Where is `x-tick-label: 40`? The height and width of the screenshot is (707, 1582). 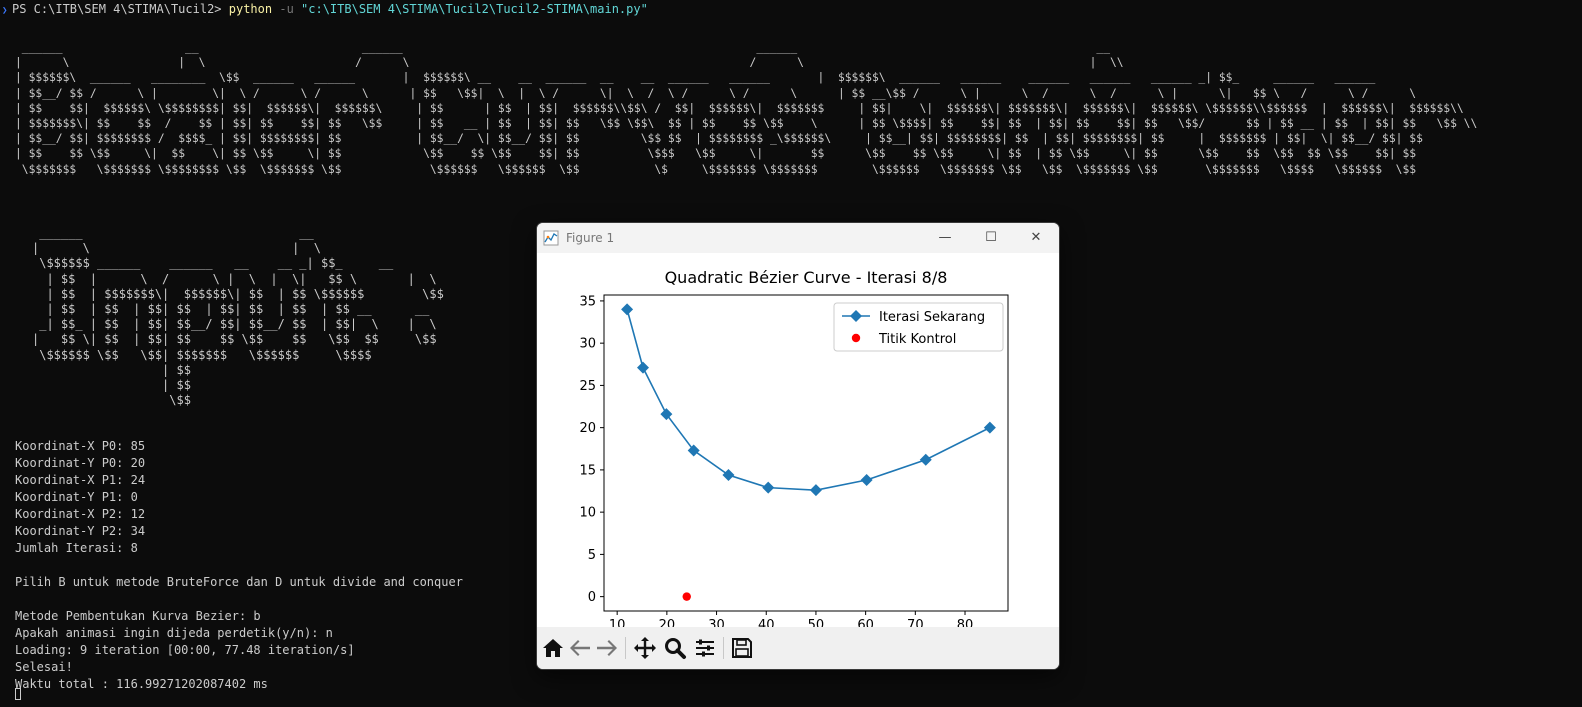 x-tick-label: 40 is located at coordinates (766, 622).